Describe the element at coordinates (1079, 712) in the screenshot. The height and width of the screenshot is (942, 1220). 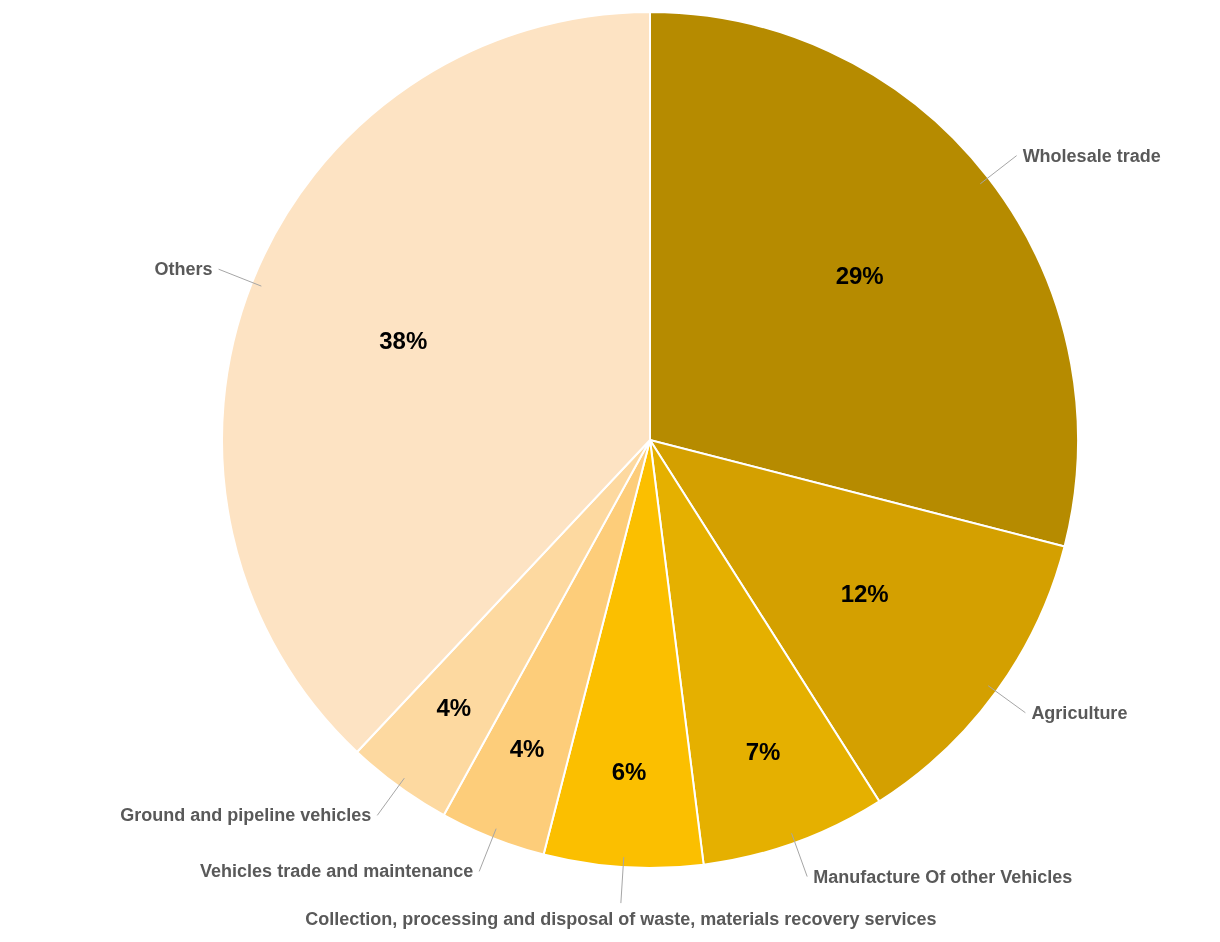
I see `slice-label: Agriculture` at that location.